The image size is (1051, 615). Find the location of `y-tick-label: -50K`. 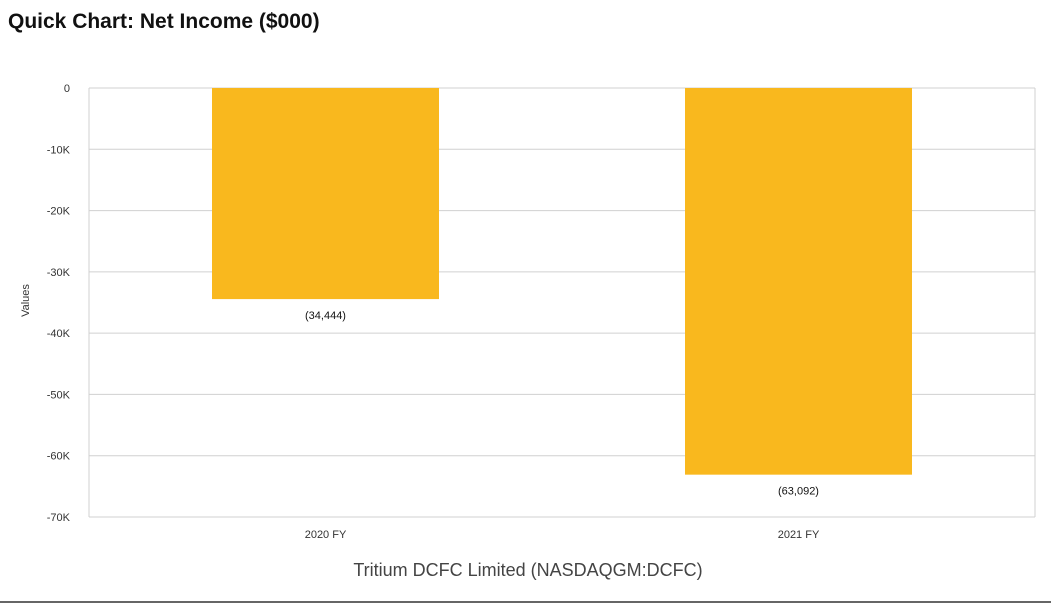

y-tick-label: -50K is located at coordinates (59, 395).